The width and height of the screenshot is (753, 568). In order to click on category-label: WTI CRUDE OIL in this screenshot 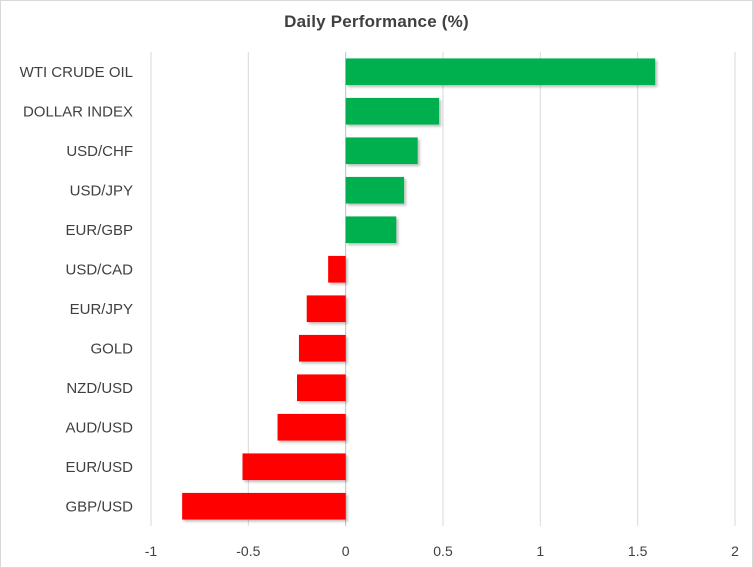, I will do `click(76, 72)`.